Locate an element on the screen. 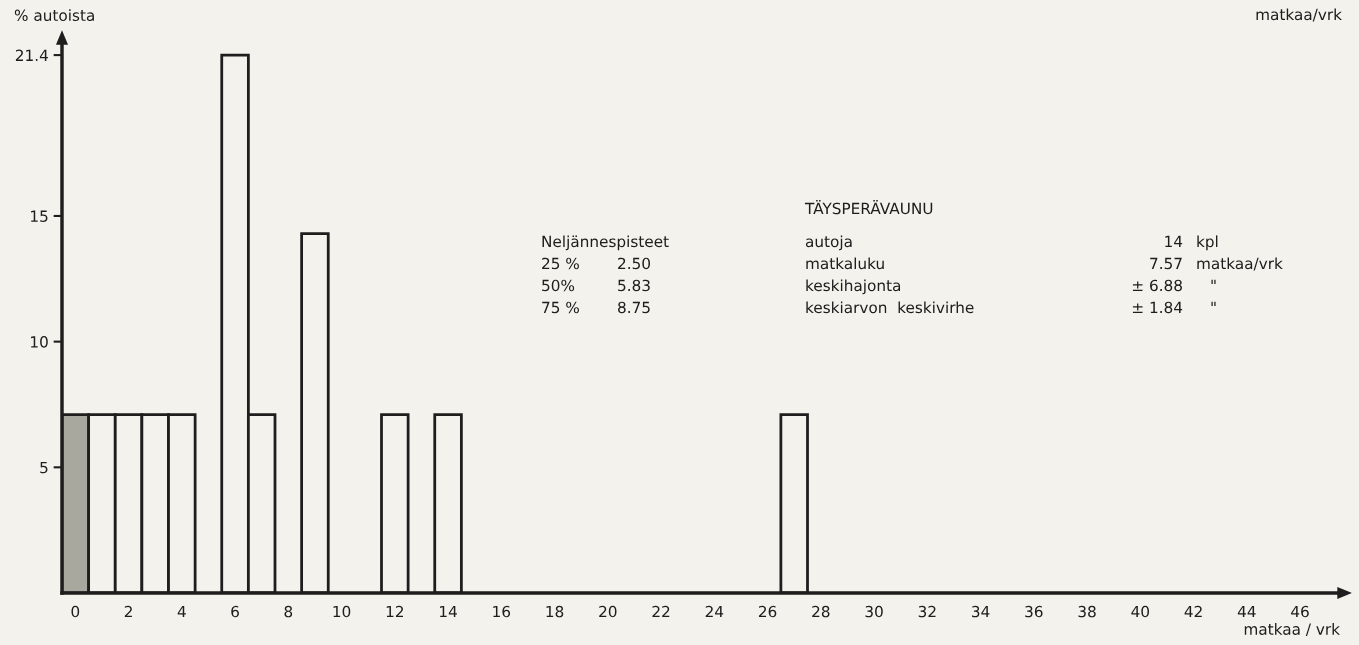  x-tick-label: 28 is located at coordinates (821, 611).